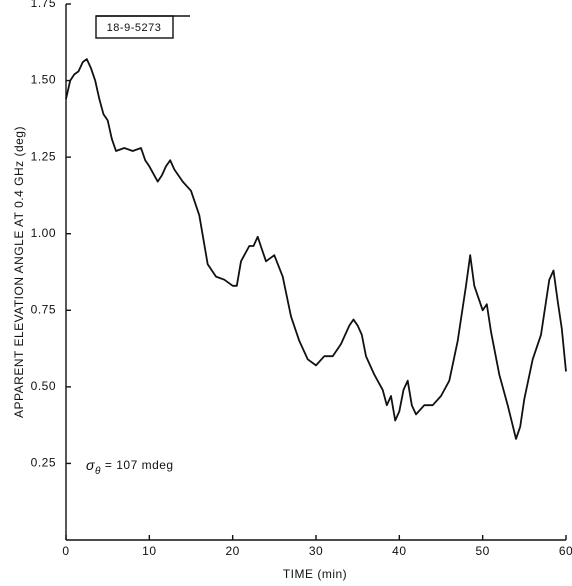  I want to click on x-tick-label: 50, so click(482, 551).